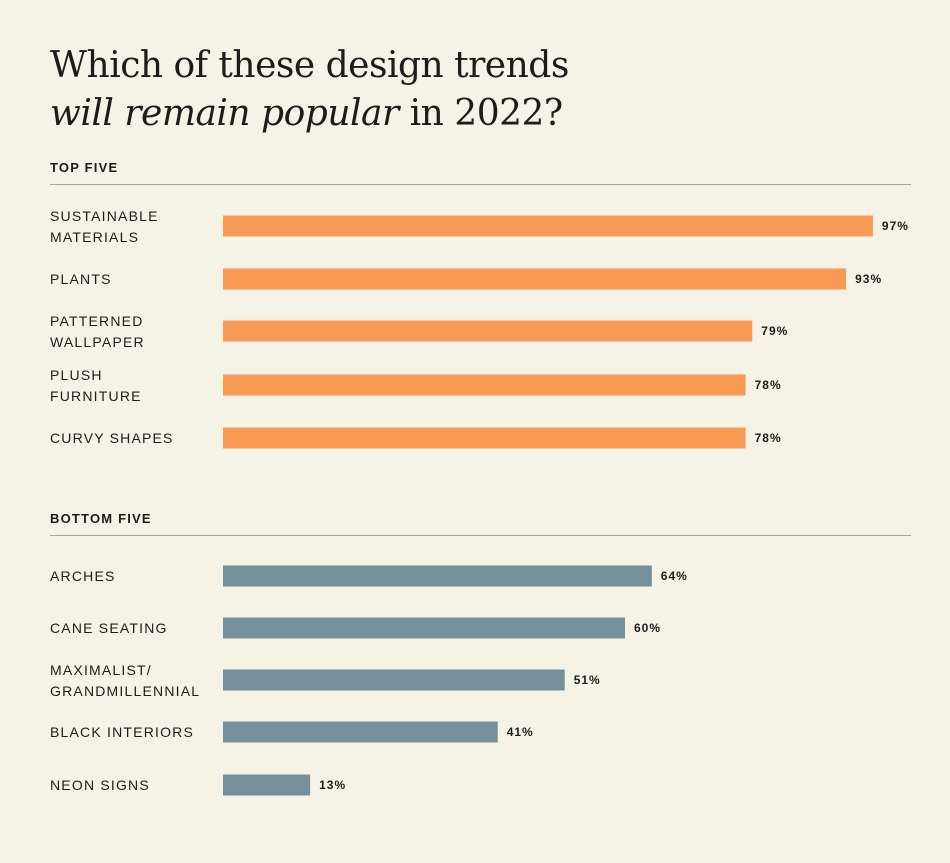  What do you see at coordinates (394, 680) in the screenshot?
I see `bar-maximalist-grandmillennial` at bounding box center [394, 680].